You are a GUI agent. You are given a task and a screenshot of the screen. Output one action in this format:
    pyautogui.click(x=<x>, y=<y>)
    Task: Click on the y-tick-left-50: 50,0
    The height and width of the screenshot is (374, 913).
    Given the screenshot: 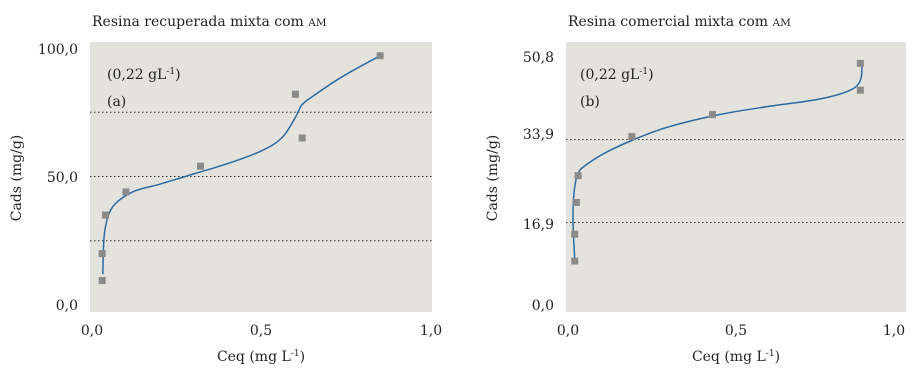 What is the action you would take?
    pyautogui.click(x=62, y=178)
    